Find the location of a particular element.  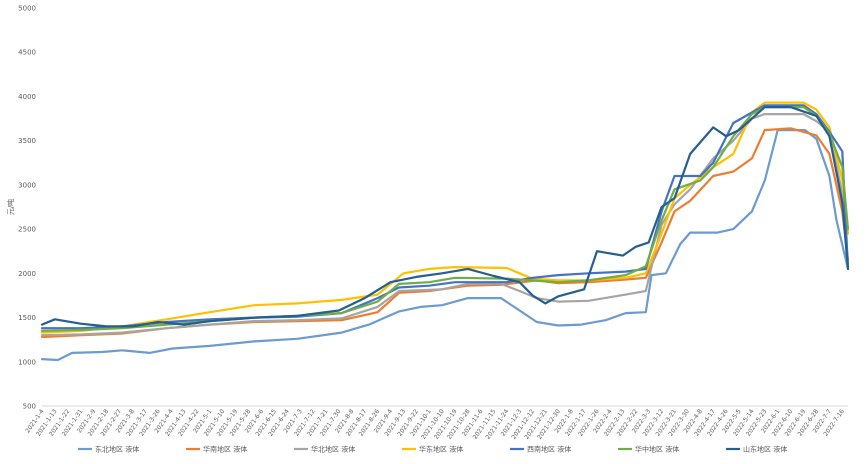

y-axis-label: 元/吨 is located at coordinates (10, 207).